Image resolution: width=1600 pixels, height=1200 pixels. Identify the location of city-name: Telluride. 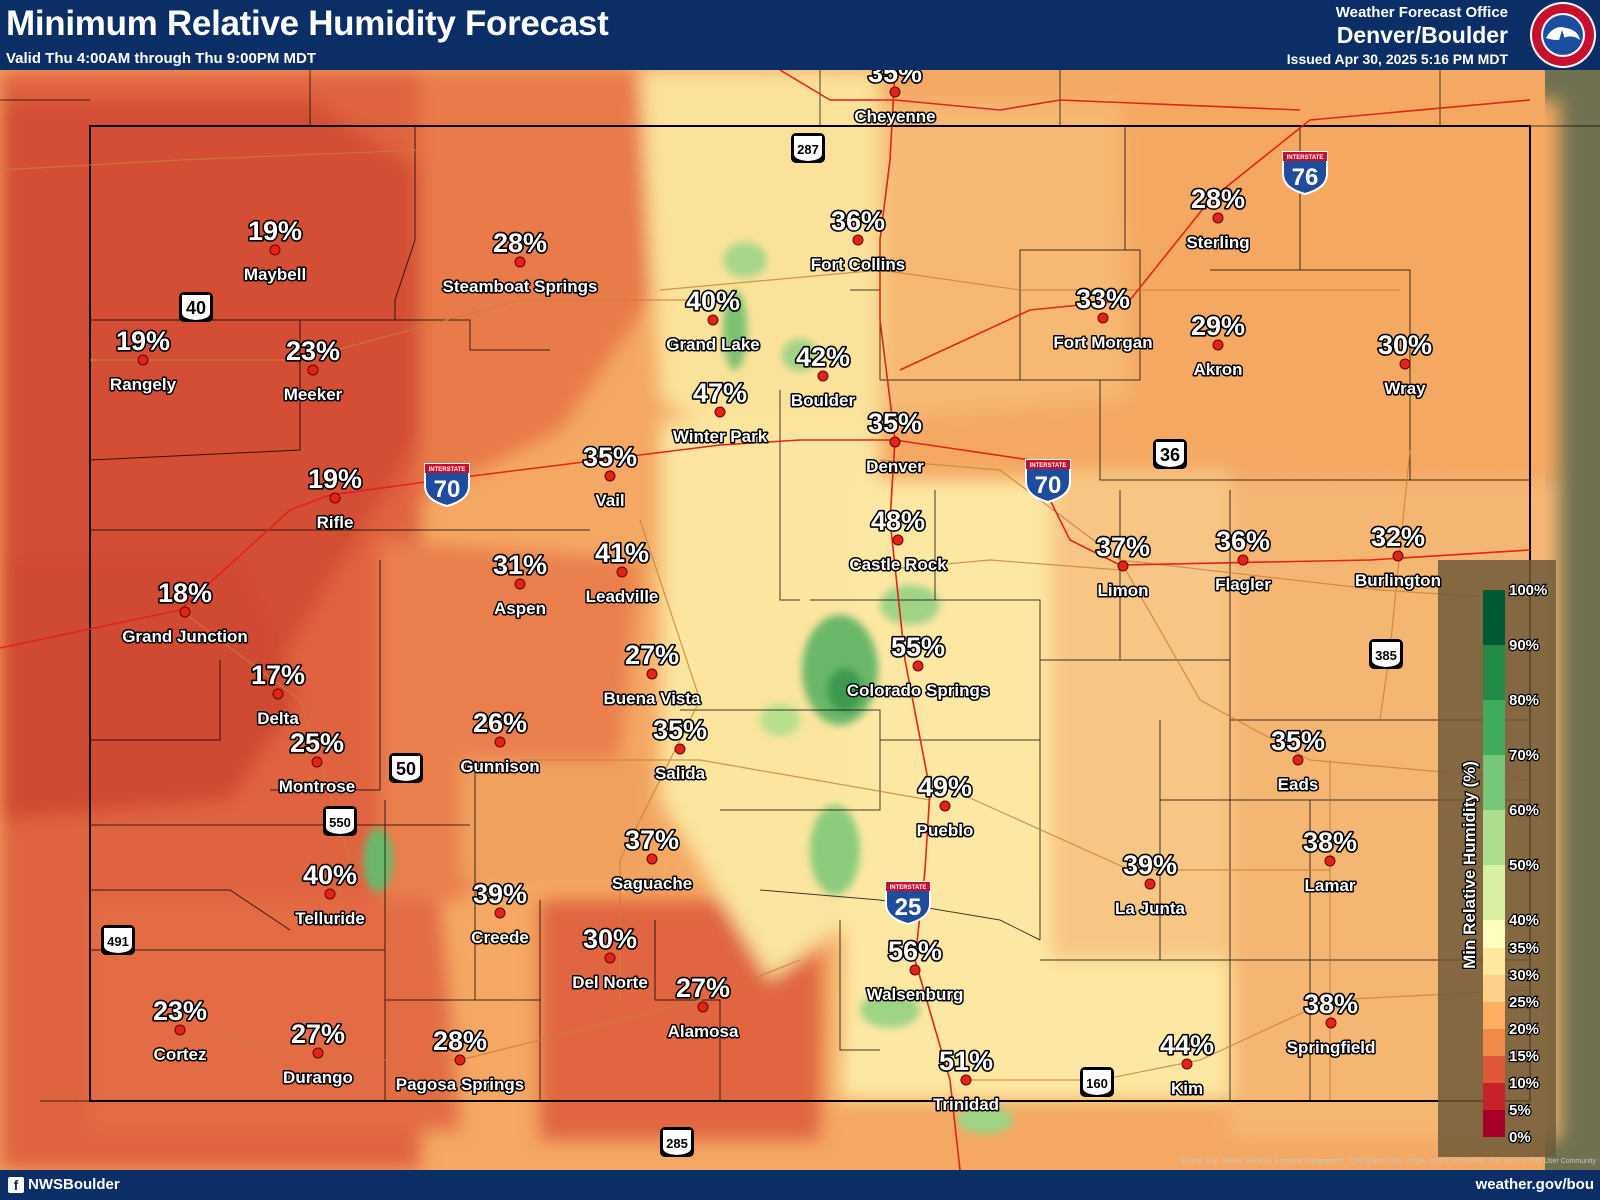
(330, 918).